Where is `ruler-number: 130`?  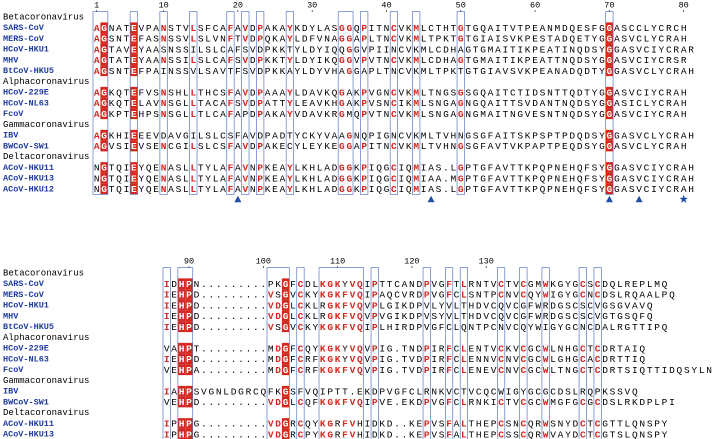 ruler-number: 130 is located at coordinates (486, 261).